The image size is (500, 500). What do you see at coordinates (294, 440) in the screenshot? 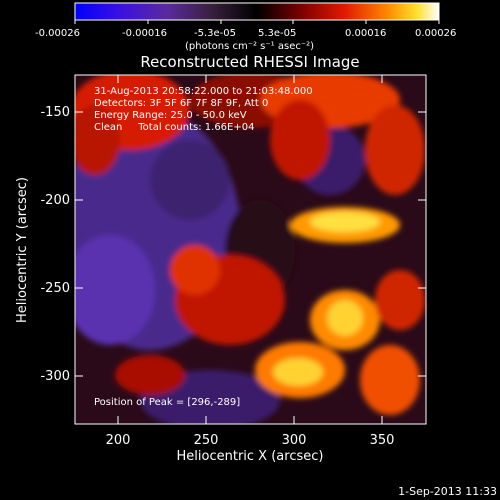
I see `x-tick-label: 300` at bounding box center [294, 440].